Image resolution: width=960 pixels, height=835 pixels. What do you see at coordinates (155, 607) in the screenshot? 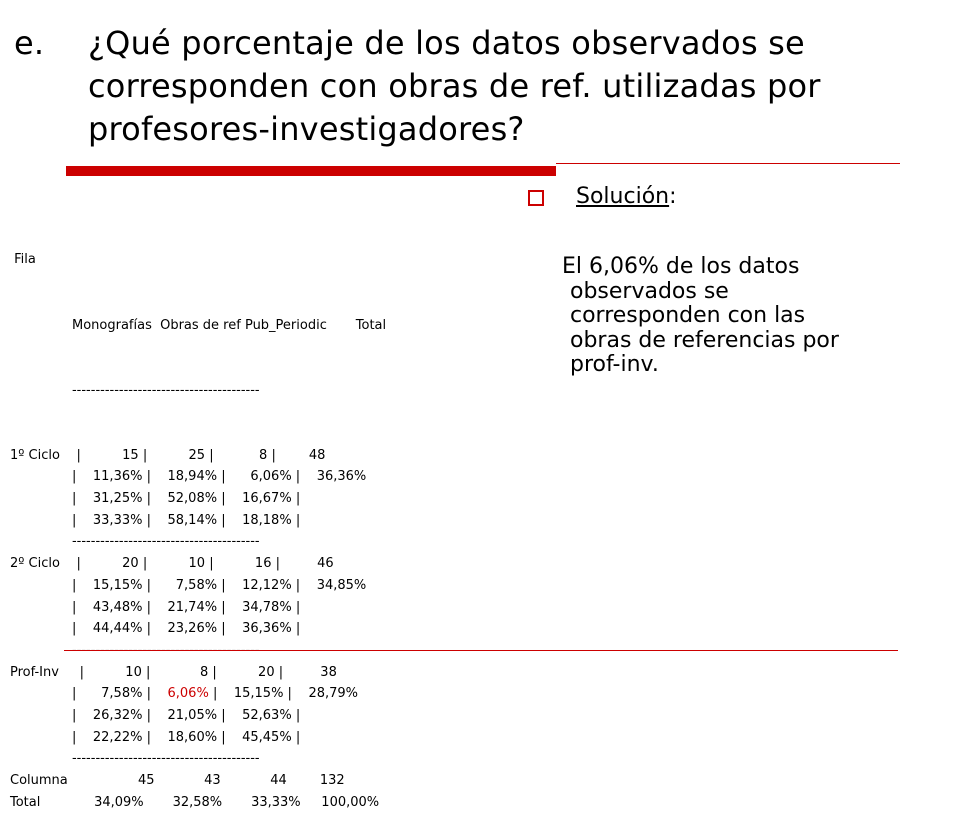
I see `table-row: | 43,48% | 21,74% | 34,78% |` at bounding box center [155, 607].